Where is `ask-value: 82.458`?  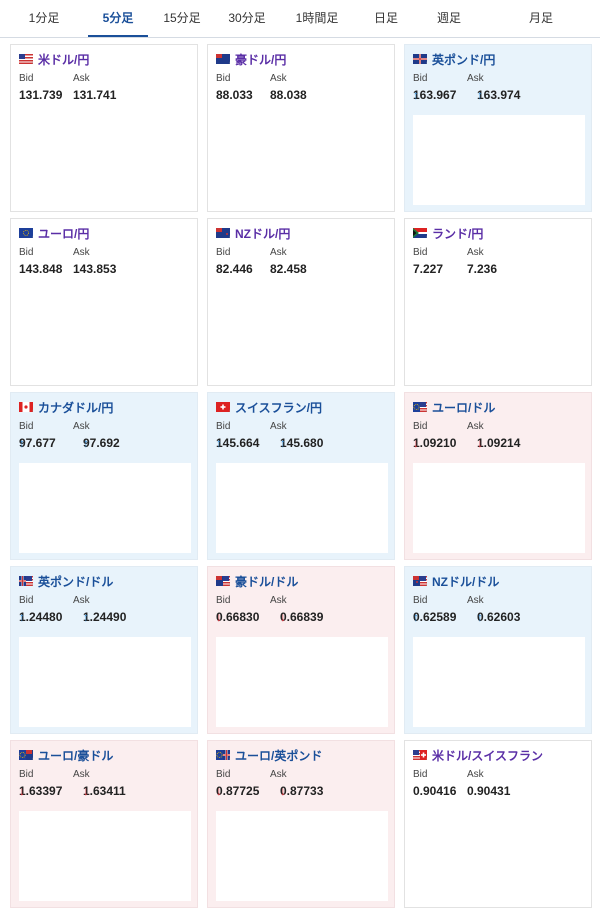
ask-value: 82.458 is located at coordinates (288, 269).